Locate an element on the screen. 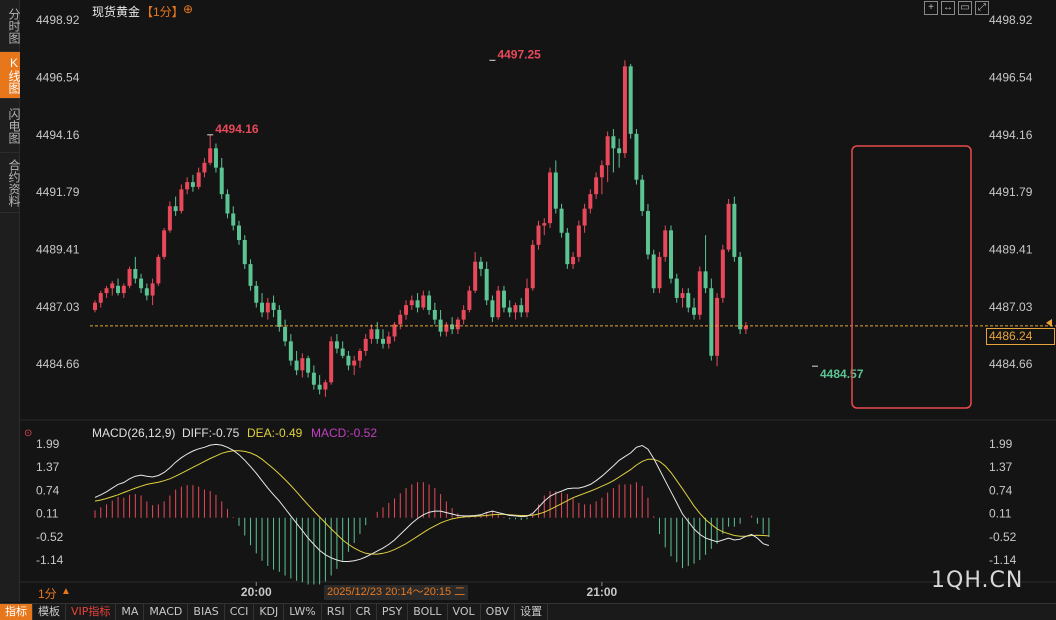 Image resolution: width=1056 pixels, height=620 pixels. tab-settings: 设置 is located at coordinates (532, 612).